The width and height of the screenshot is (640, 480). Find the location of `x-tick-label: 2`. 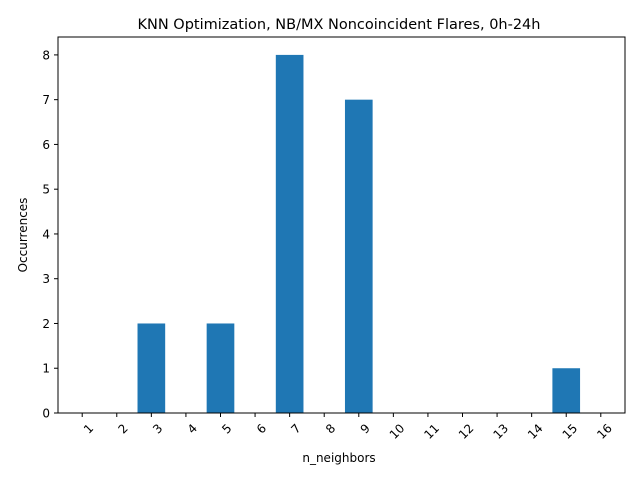

x-tick-label: 2 is located at coordinates (123, 428).